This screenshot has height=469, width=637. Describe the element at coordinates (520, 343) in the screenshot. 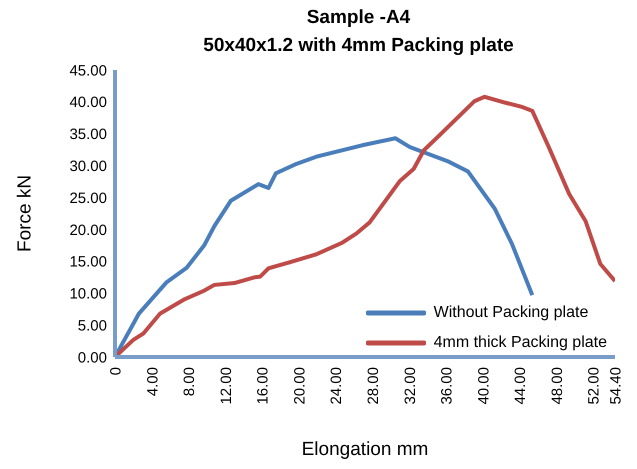

I see `legend-label: 4mm thick Packing plate` at that location.